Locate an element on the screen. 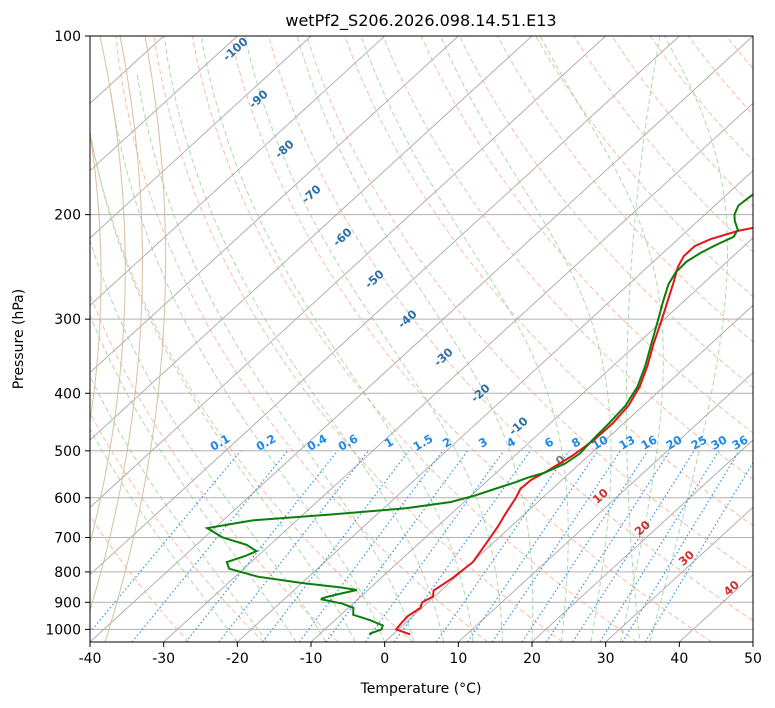 This screenshot has height=708, width=775. mixing-ratio-label: 3 is located at coordinates (483, 442).